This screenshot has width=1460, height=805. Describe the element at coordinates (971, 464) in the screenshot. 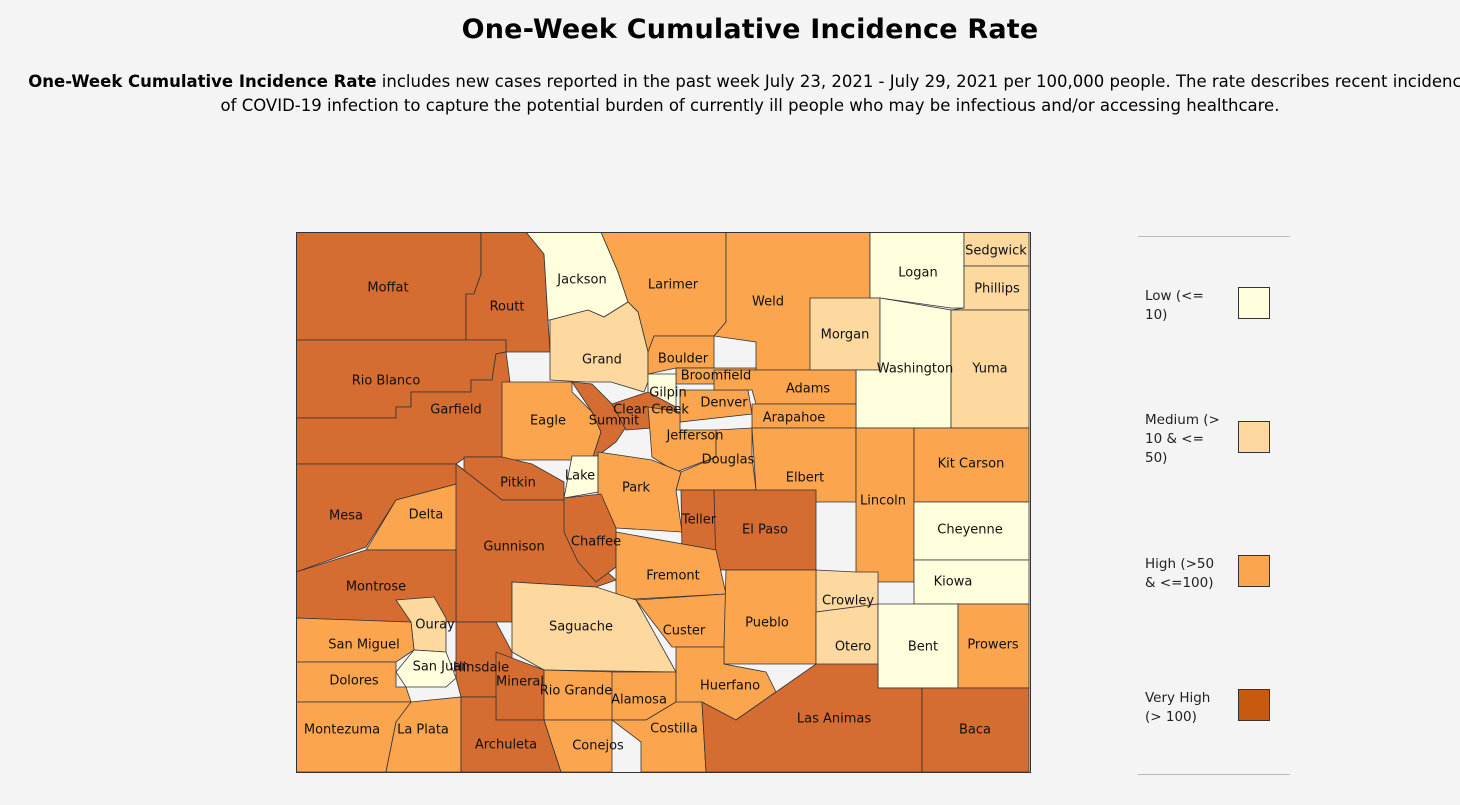

I see `county-label-kit-carson: Kit Carson` at that location.